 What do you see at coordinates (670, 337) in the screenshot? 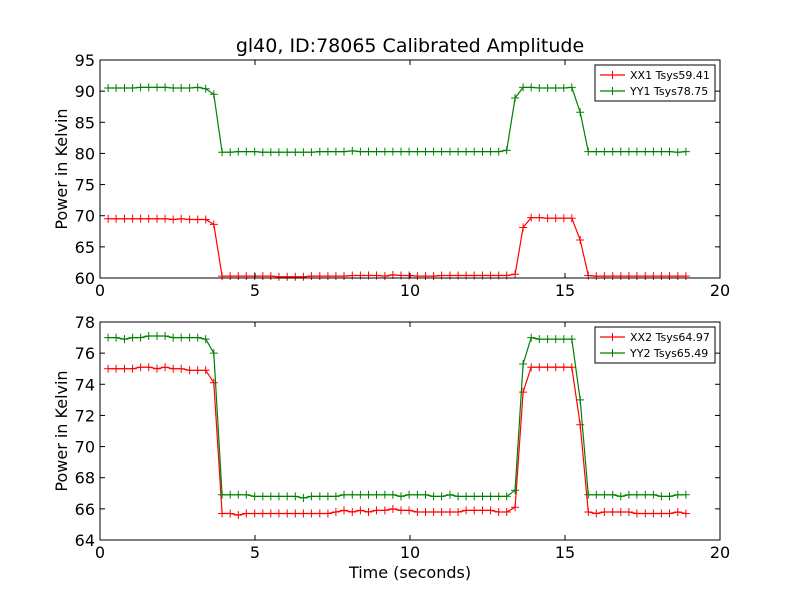
I see `plot2-legend-label: XX2 Tsys64.97` at bounding box center [670, 337].